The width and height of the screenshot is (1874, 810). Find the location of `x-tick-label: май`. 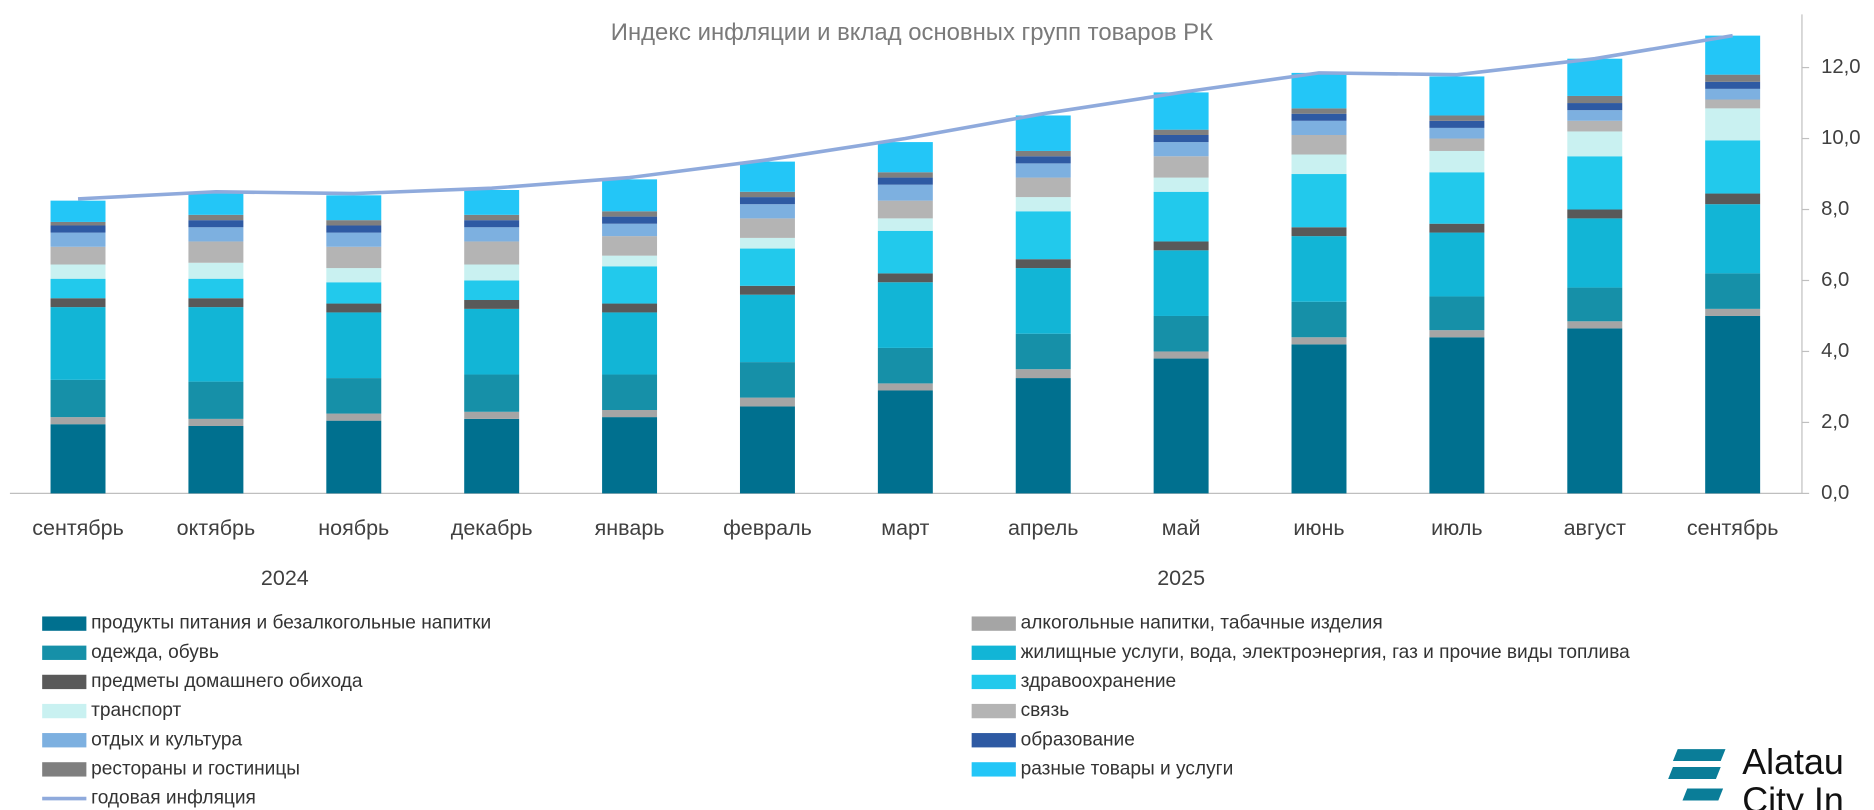

x-tick-label: май is located at coordinates (1181, 528).